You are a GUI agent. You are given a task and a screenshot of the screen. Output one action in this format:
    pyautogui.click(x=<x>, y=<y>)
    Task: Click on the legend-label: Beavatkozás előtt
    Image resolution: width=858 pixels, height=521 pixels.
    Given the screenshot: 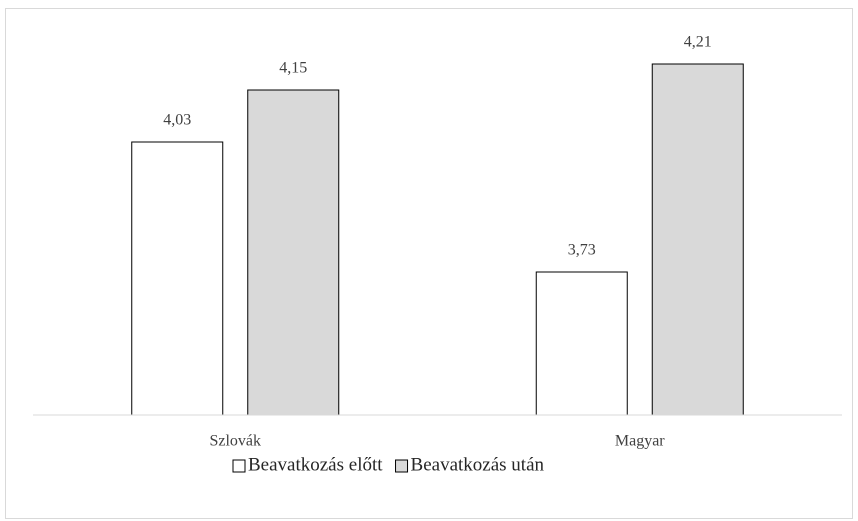 What is the action you would take?
    pyautogui.click(x=315, y=464)
    